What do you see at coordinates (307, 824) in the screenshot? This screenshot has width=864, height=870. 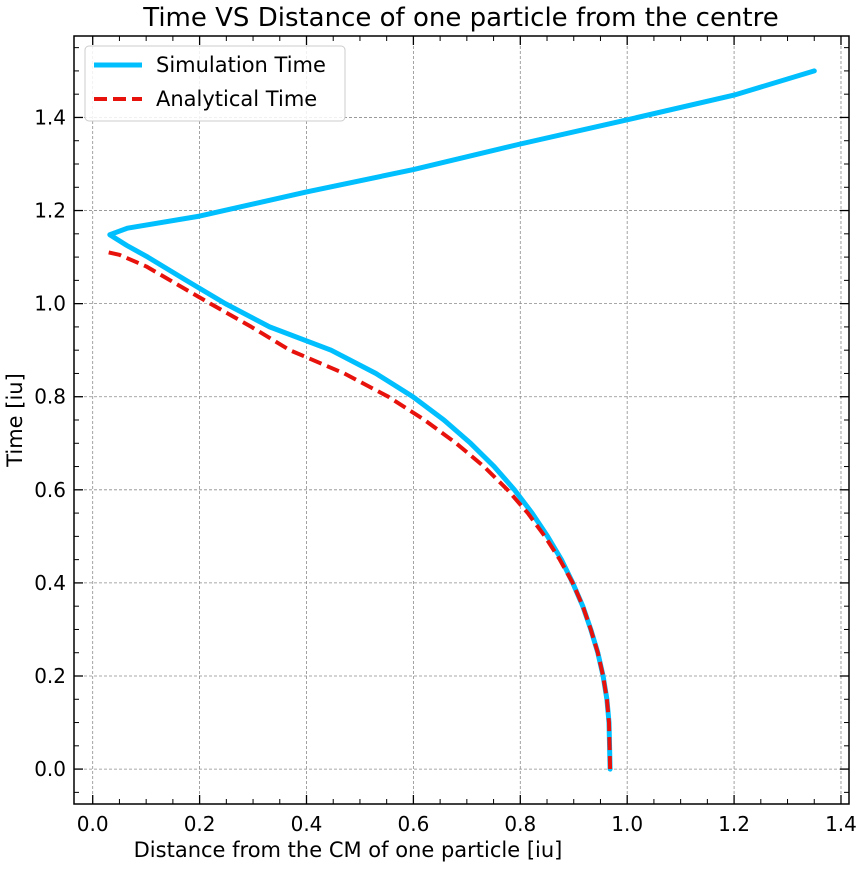 I see `x-tick-label: 0.4` at bounding box center [307, 824].